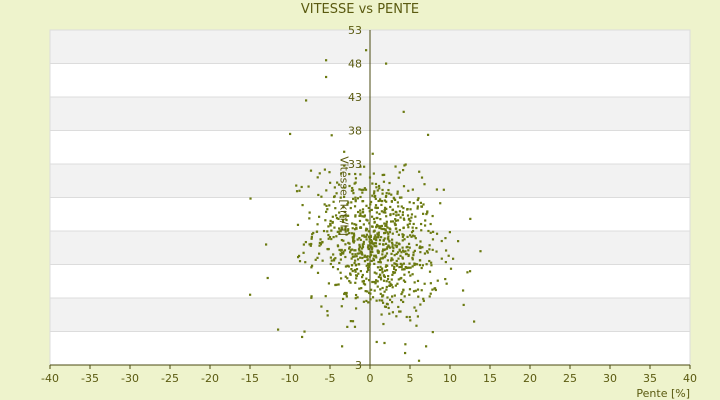  What do you see at coordinates (170, 378) in the screenshot?
I see `x-tick-label: -25` at bounding box center [170, 378].